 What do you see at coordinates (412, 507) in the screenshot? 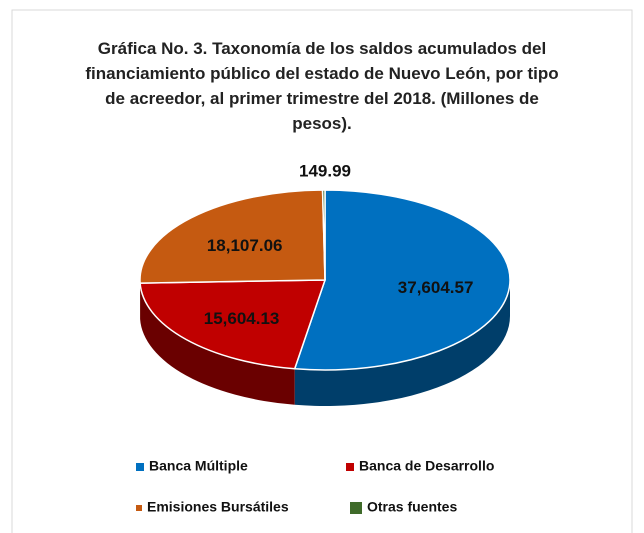
I see `legend-label: Otras fuentes` at bounding box center [412, 507].